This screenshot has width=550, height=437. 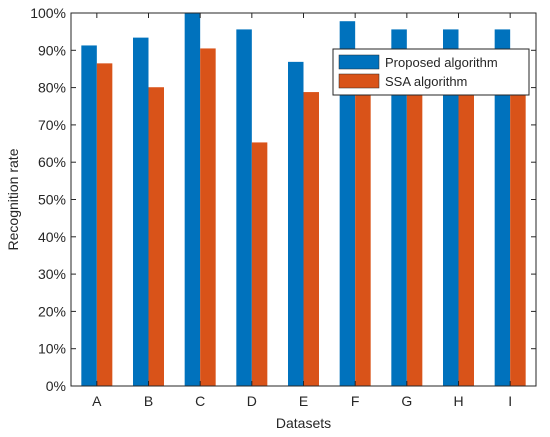 What do you see at coordinates (426, 81) in the screenshot?
I see `legend-label-ssa: SSA algorithm` at bounding box center [426, 81].